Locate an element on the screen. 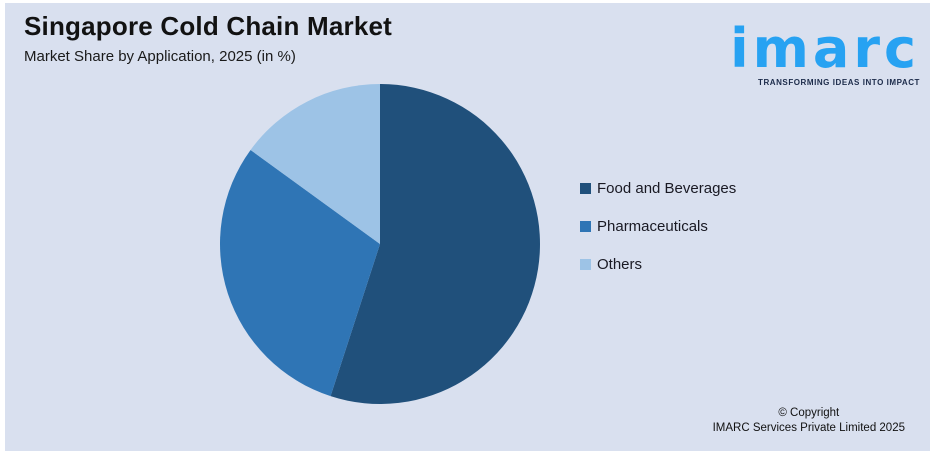 The height and width of the screenshot is (455, 932). legend-label: Pharmaceuticals is located at coordinates (652, 226).